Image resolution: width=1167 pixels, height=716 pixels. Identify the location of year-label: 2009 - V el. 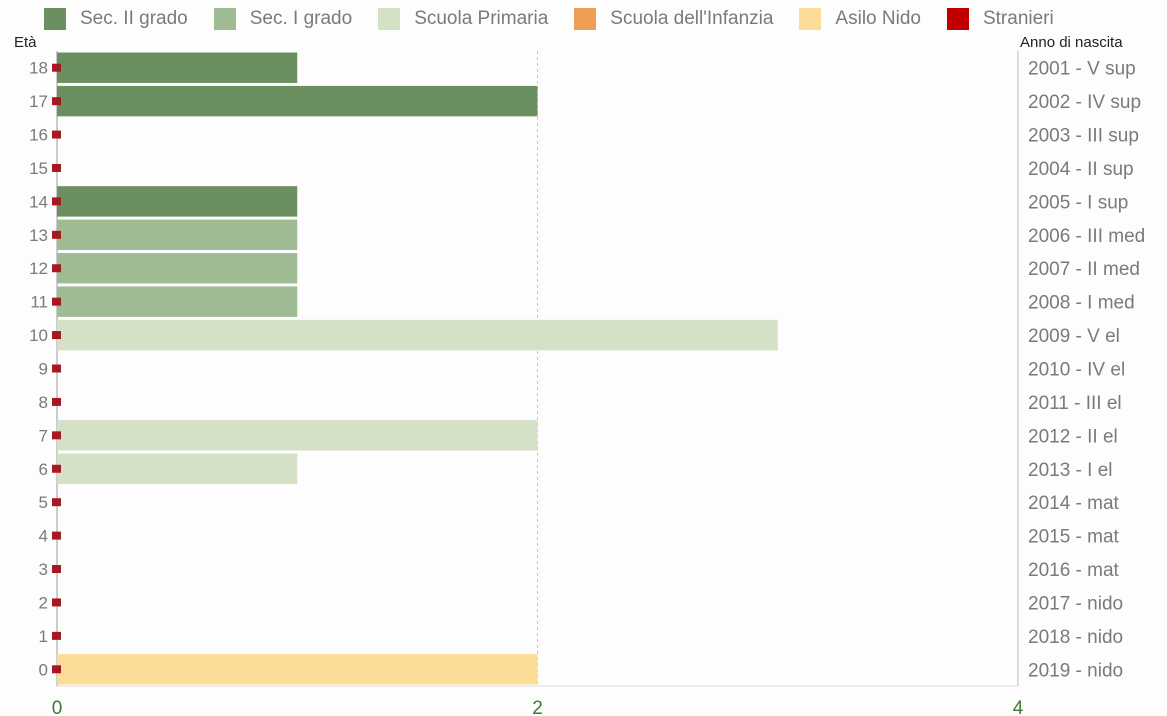
(1074, 336).